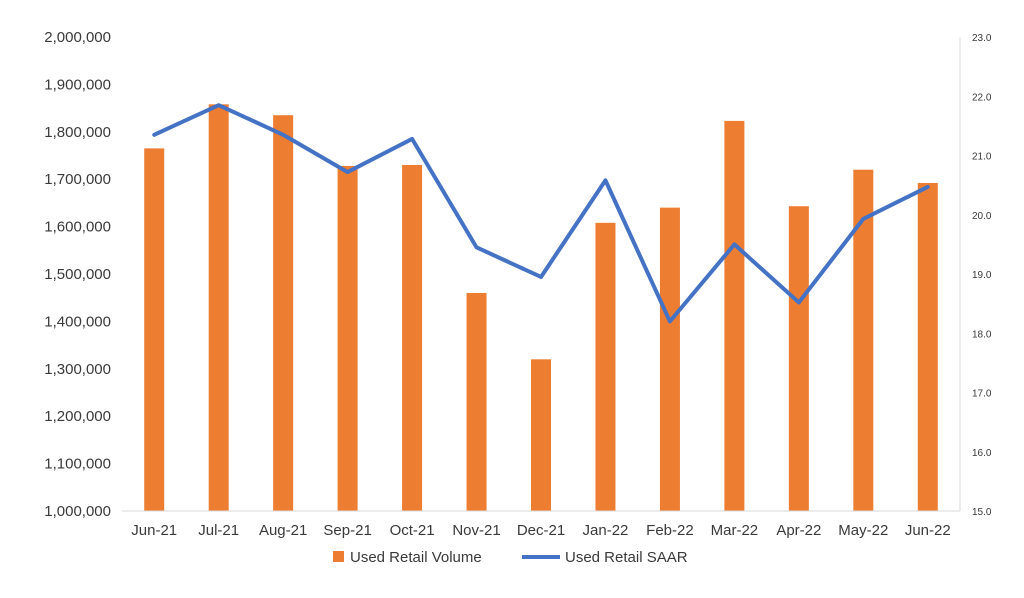 Image resolution: width=1024 pixels, height=598 pixels. I want to click on legend-label-used-retail-saar: Used Retail SAAR, so click(626, 557).